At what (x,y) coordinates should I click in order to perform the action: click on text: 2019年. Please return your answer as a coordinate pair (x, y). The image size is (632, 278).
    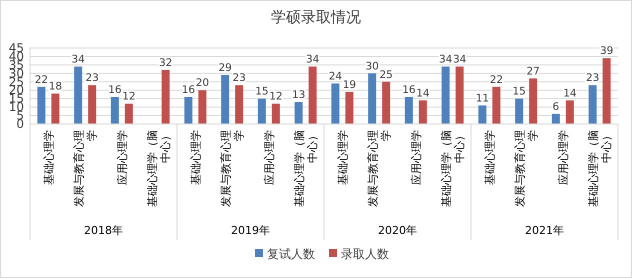
    Looking at the image, I should click on (250, 230).